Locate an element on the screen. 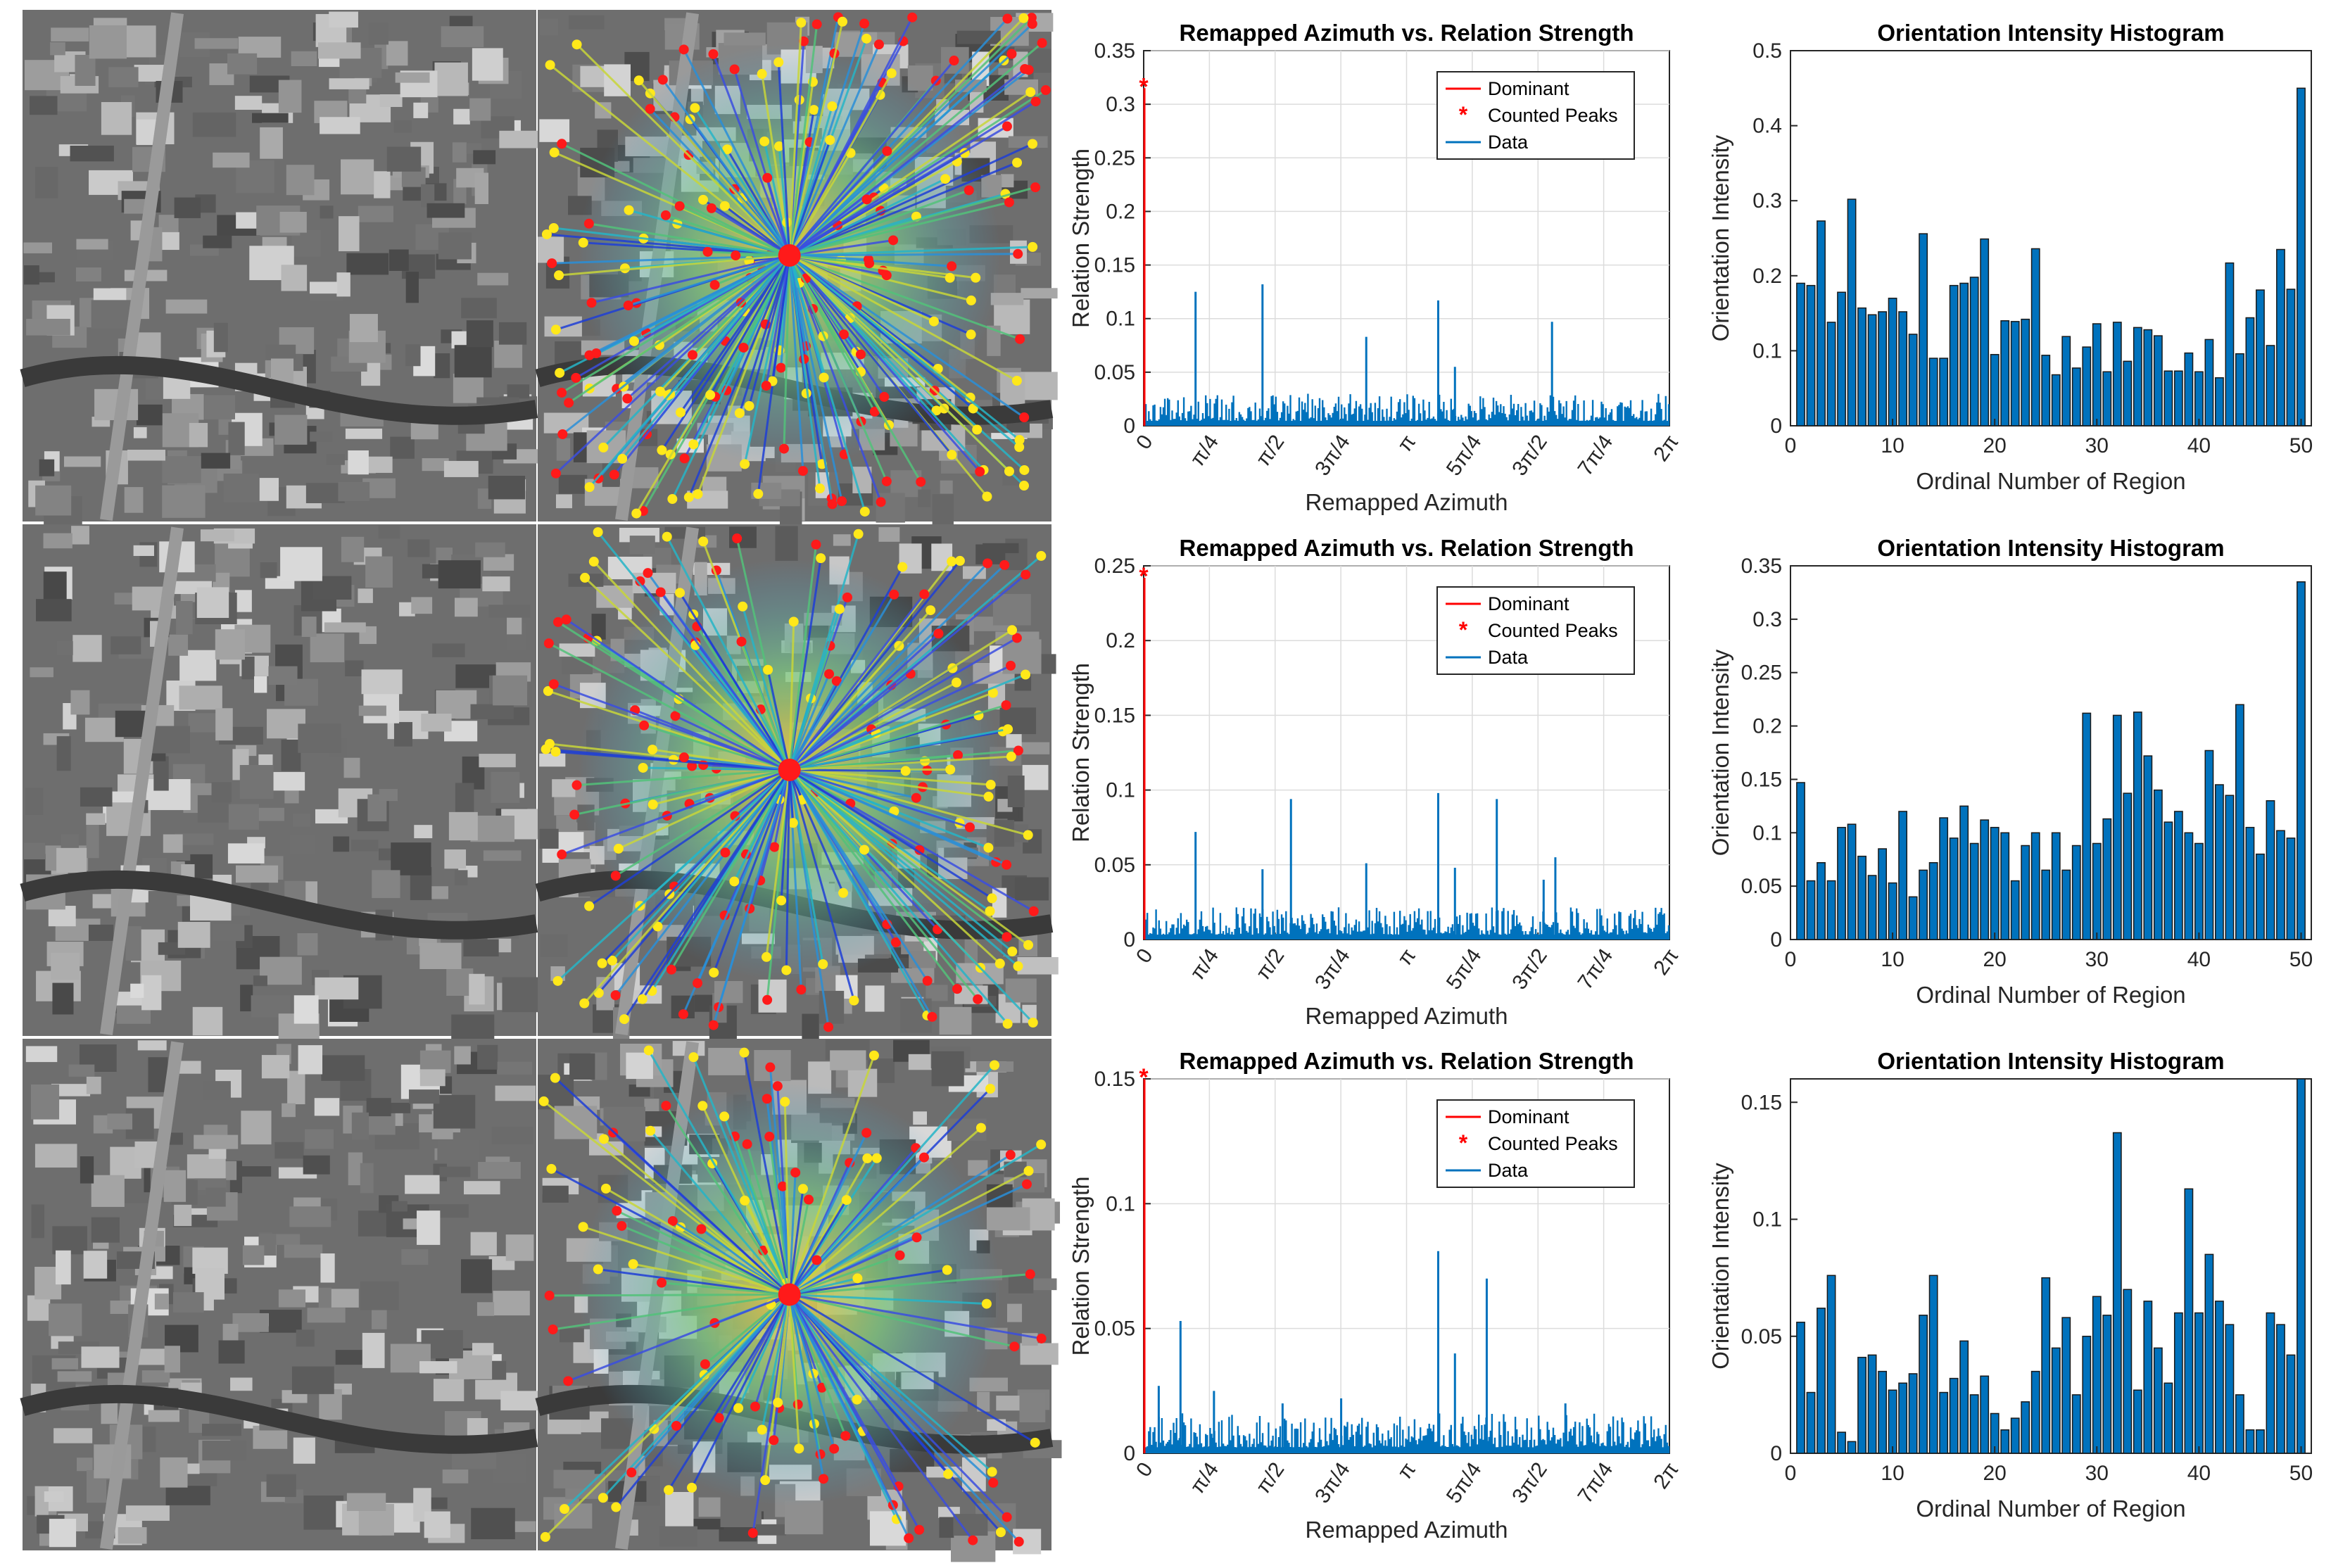 This screenshot has width=2331, height=1568. y-axis-label: Orientation Intensity is located at coordinates (1720, 237).